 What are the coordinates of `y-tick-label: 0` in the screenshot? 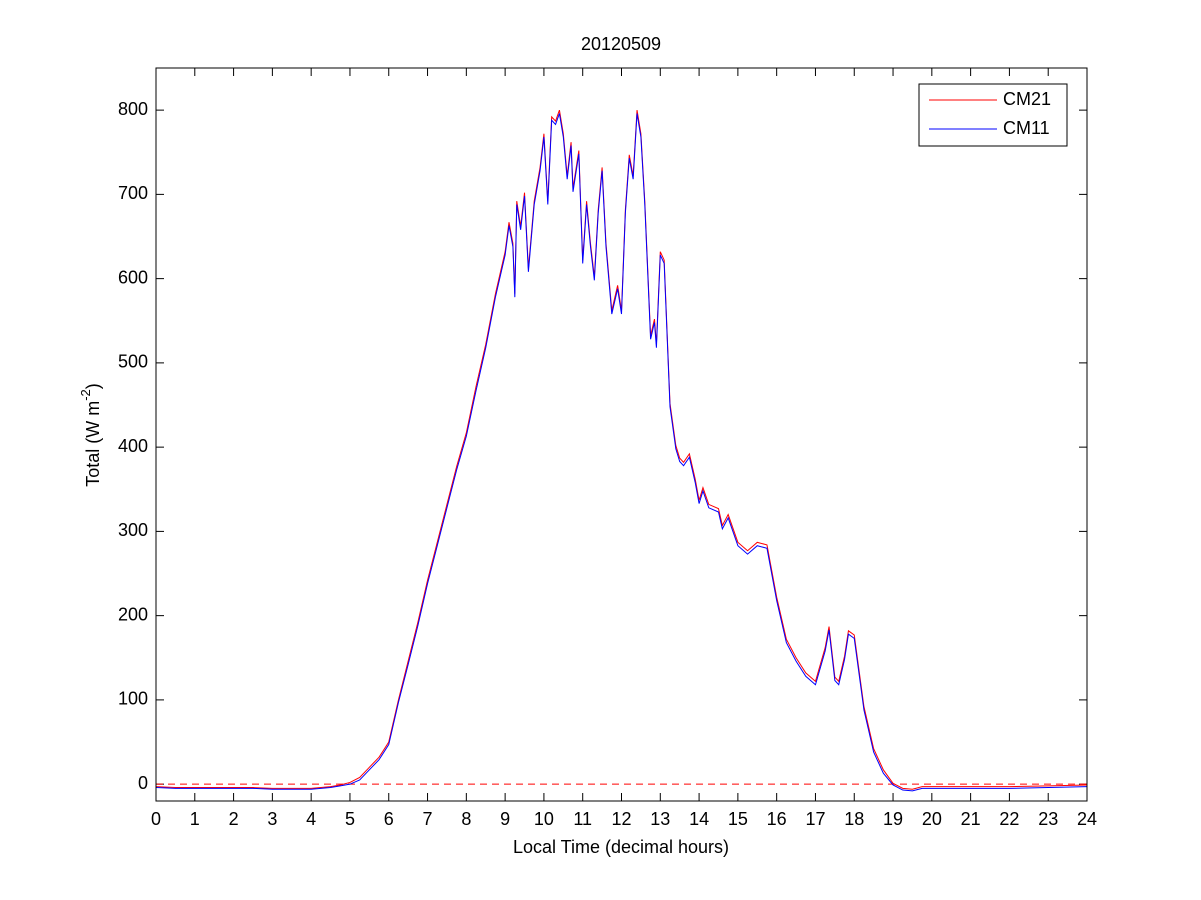 It's located at (143, 783).